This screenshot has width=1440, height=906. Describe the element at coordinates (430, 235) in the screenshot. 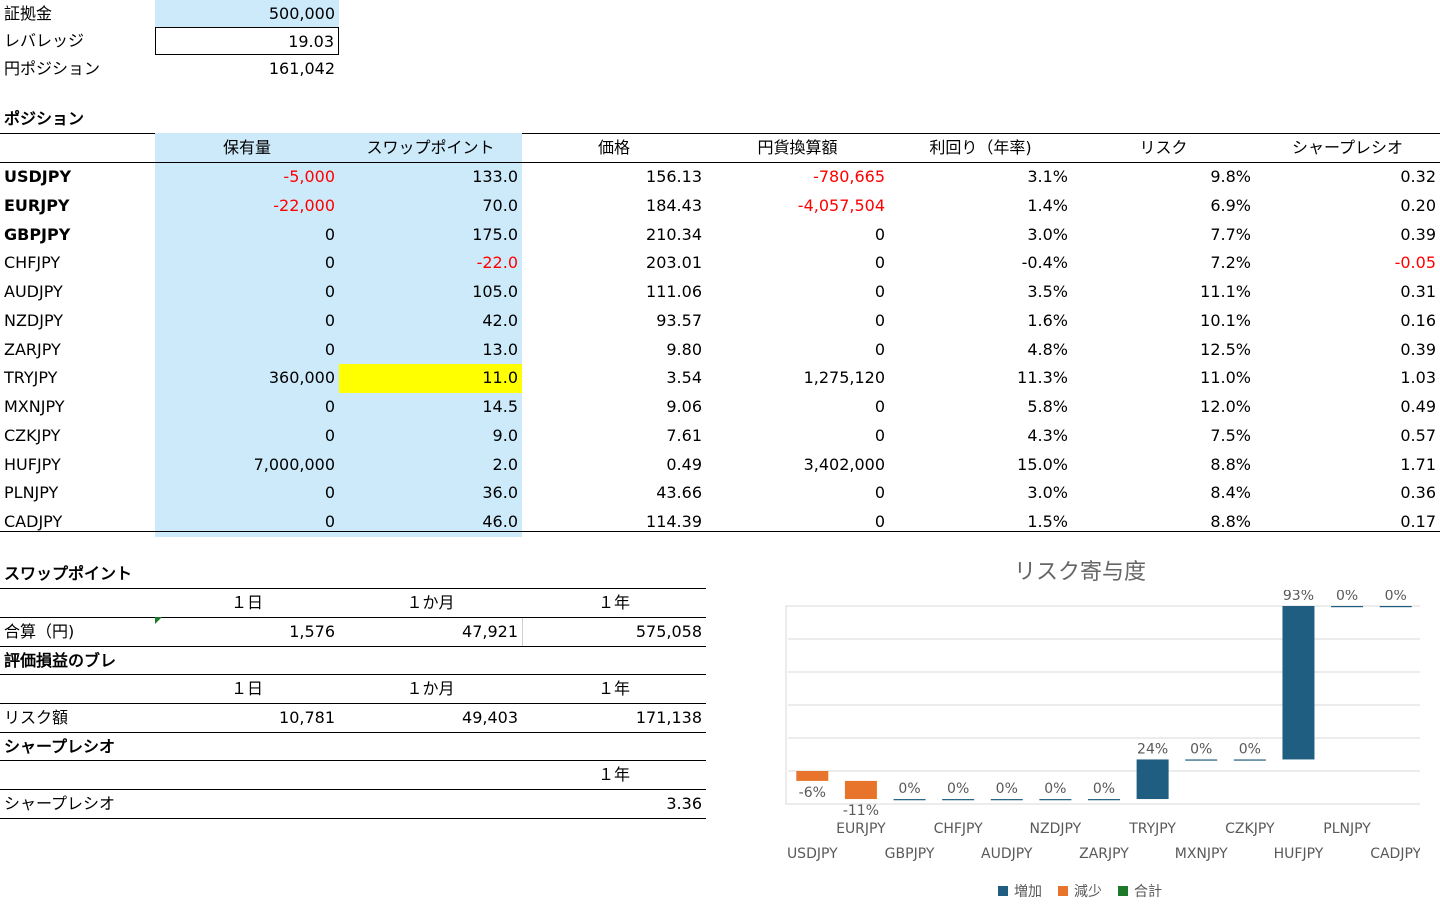

I see `swap-cell: 175.0` at that location.